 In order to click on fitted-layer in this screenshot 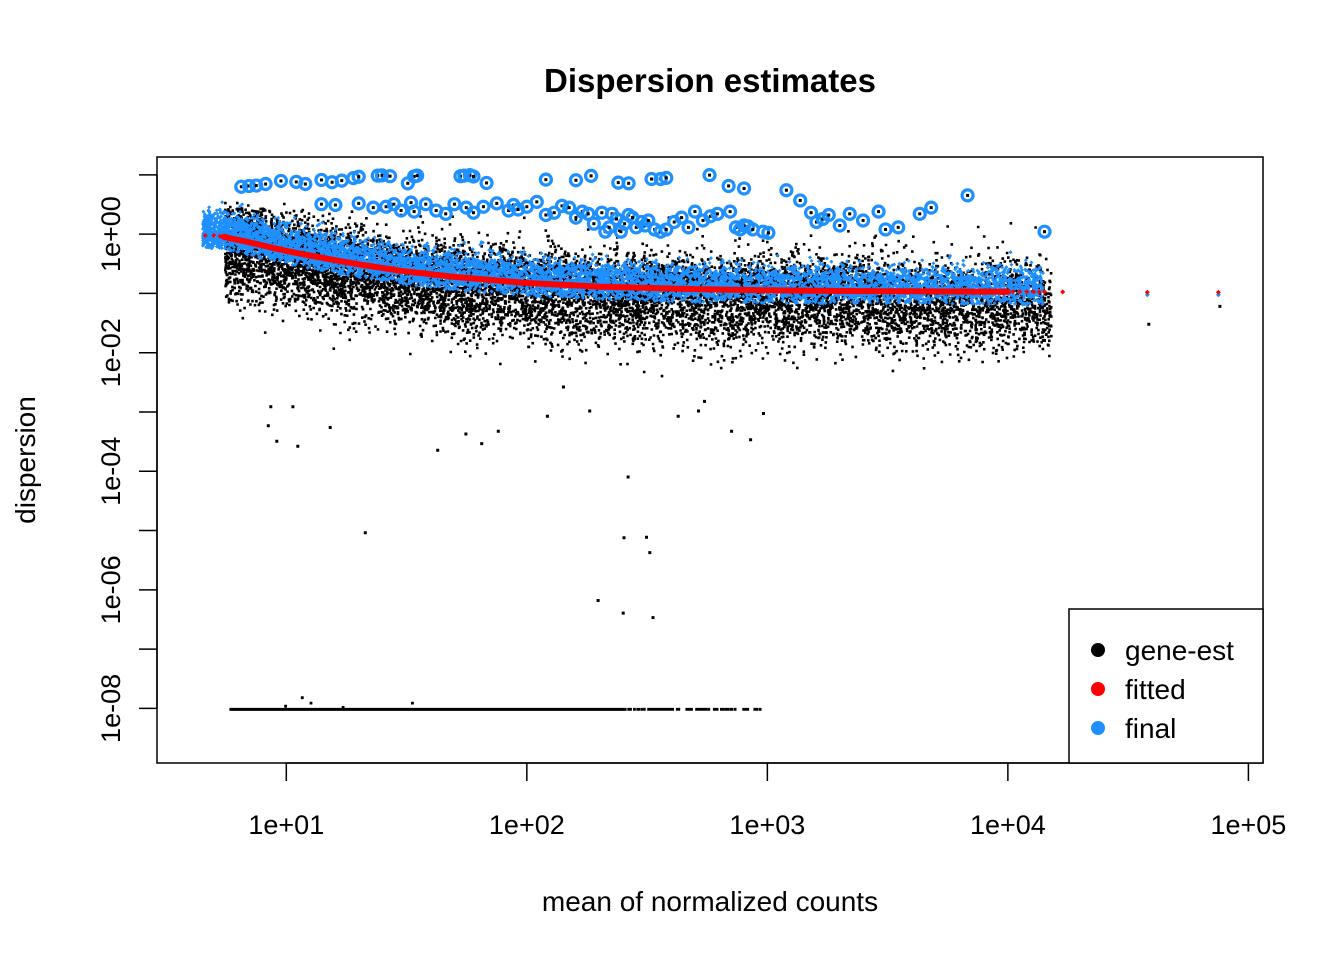, I will do `click(711, 264)`.